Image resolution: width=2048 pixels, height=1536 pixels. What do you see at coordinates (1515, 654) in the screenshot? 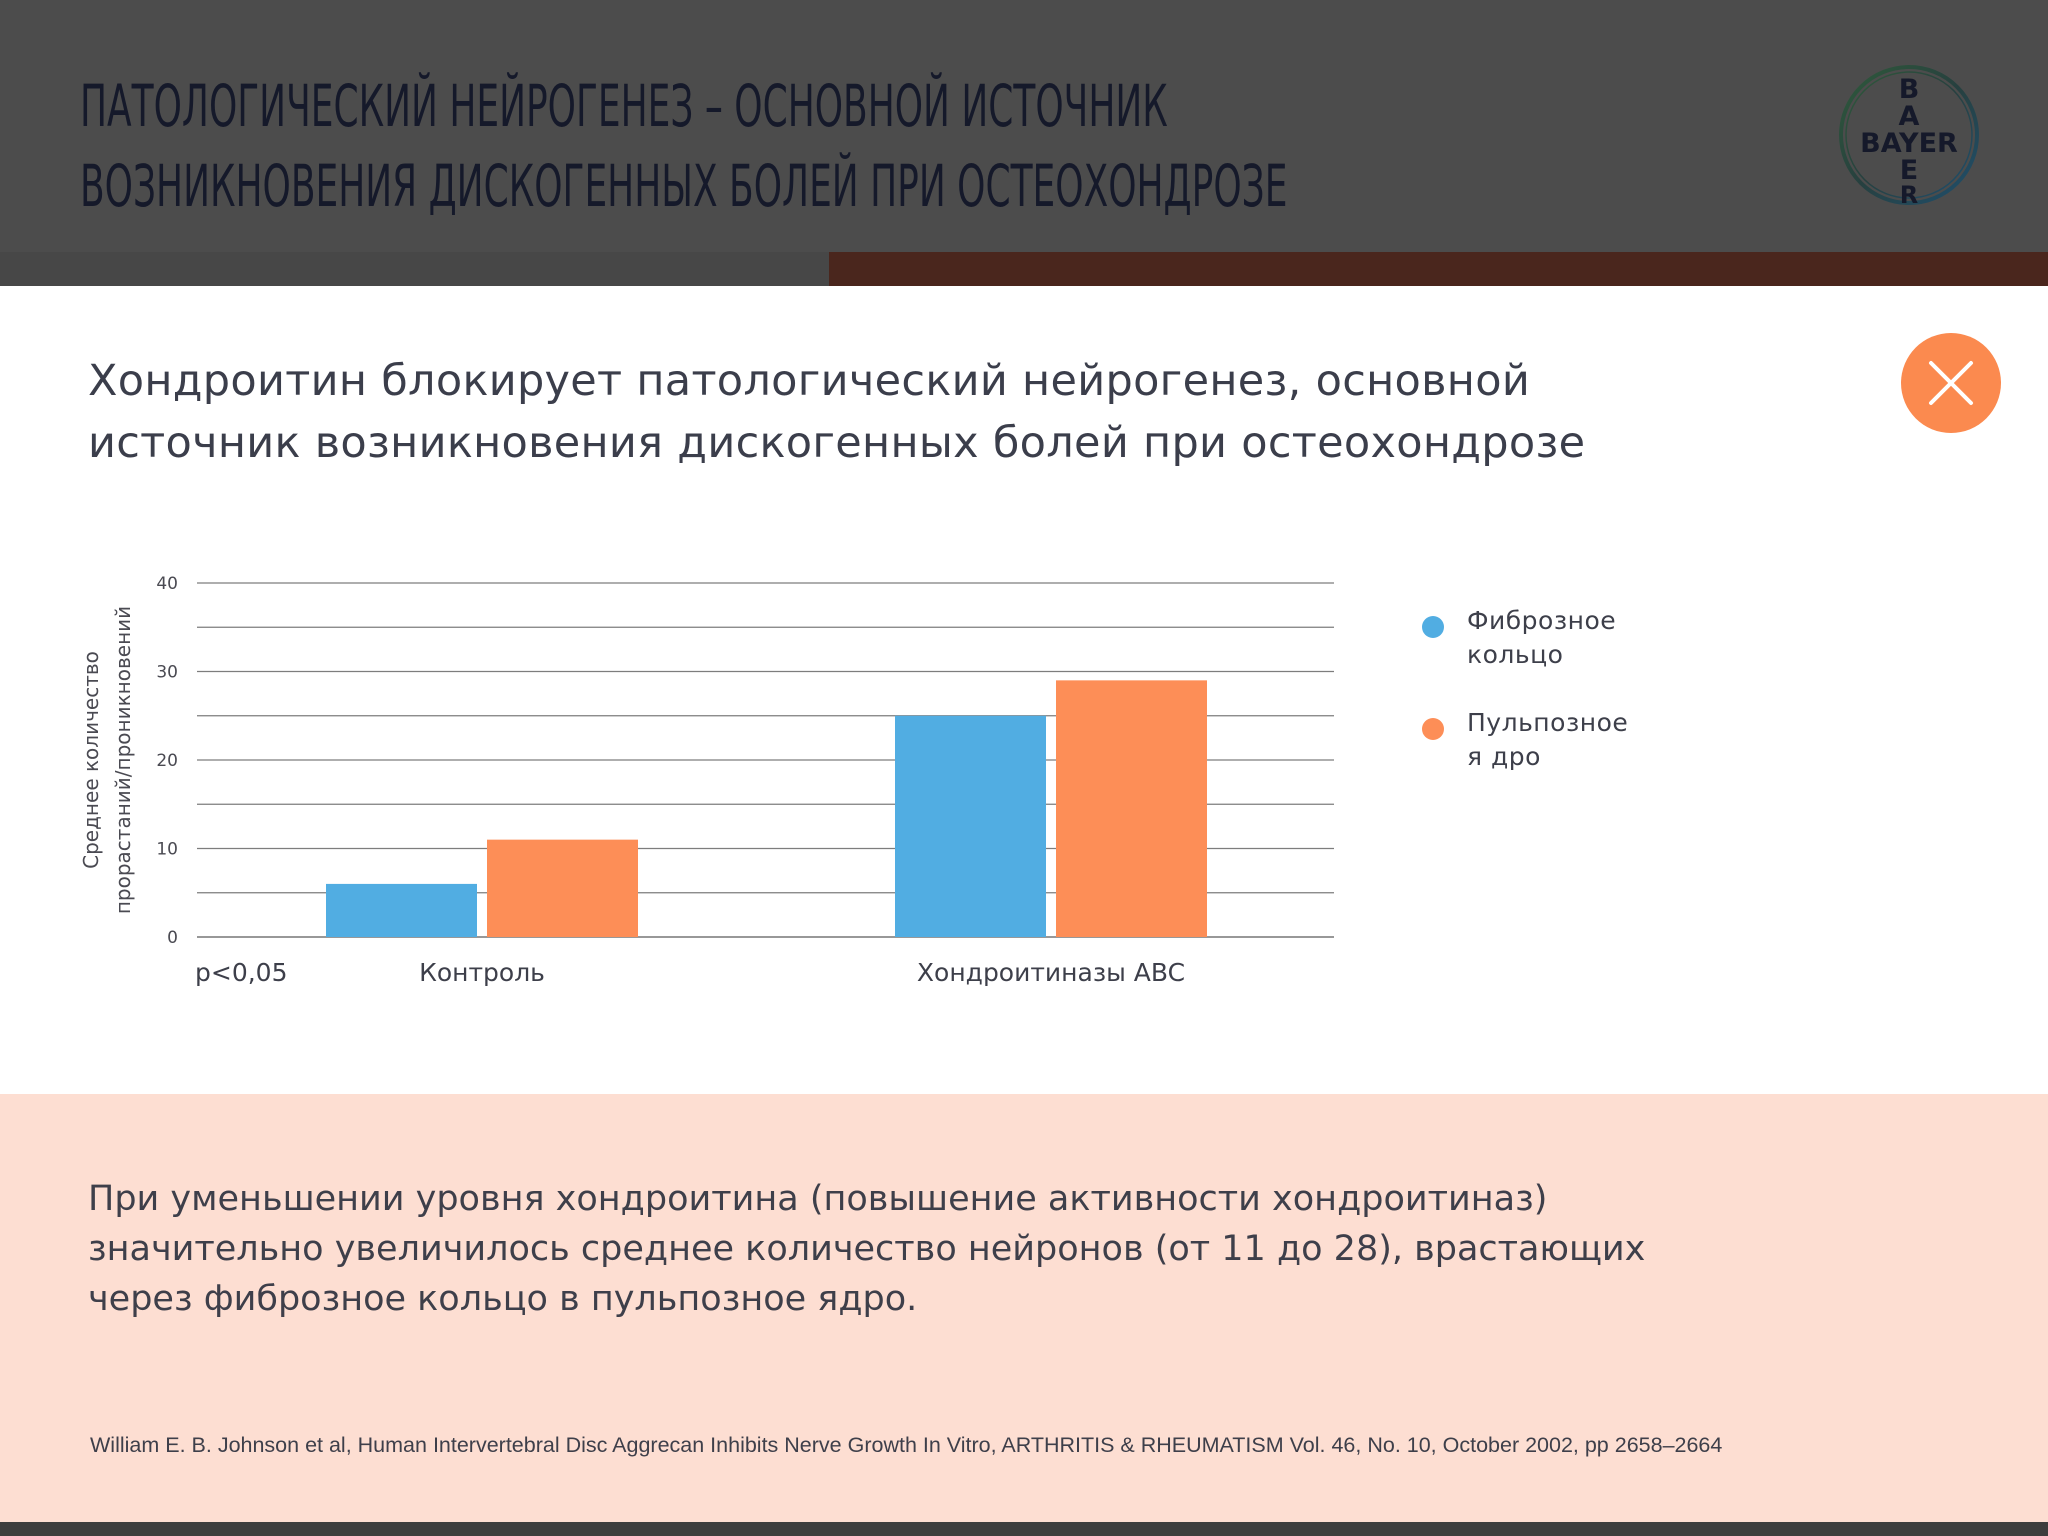
I see `legend-label-line: кольцо` at bounding box center [1515, 654].